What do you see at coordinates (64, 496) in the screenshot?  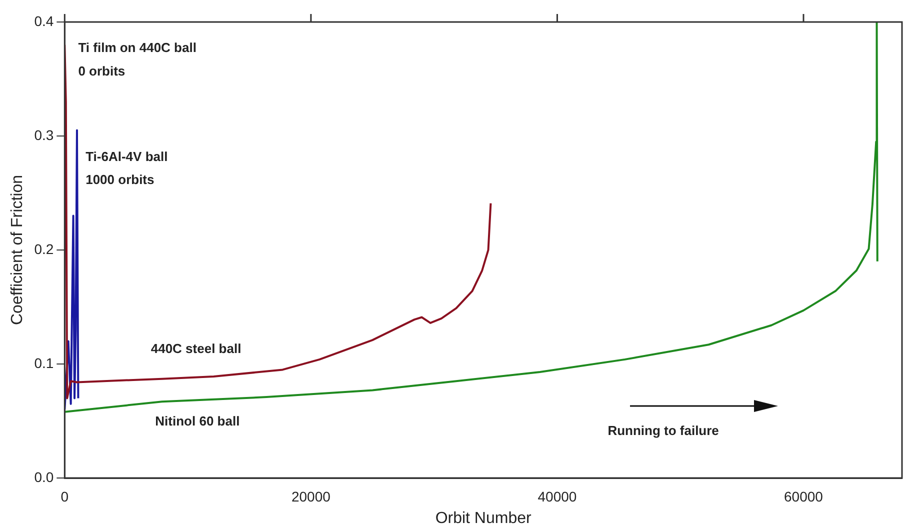 I see `x-tick-label: 0` at bounding box center [64, 496].